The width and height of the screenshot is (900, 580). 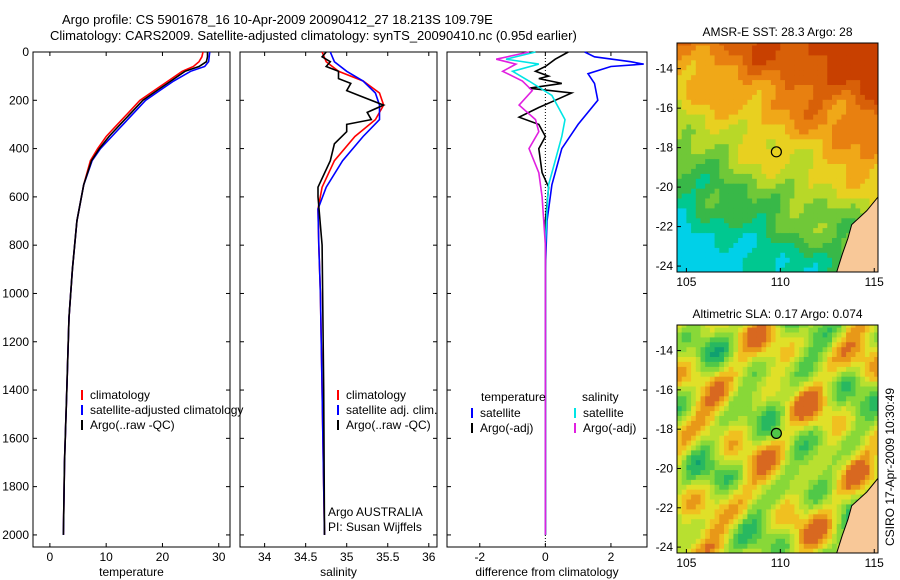 What do you see at coordinates (600, 397) in the screenshot?
I see `difference-legend-heading: salinity` at bounding box center [600, 397].